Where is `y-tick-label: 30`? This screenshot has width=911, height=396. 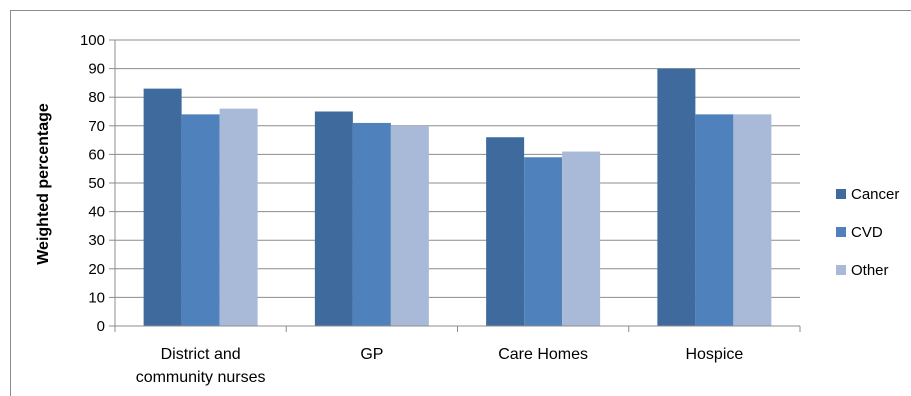
y-tick-label: 30 is located at coordinates (96, 240).